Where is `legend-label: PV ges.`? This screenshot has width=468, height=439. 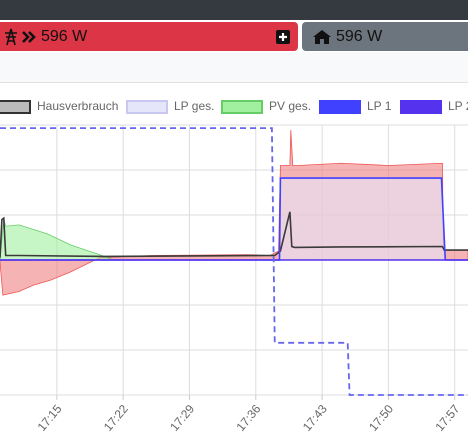
legend-label: PV ges. is located at coordinates (290, 106).